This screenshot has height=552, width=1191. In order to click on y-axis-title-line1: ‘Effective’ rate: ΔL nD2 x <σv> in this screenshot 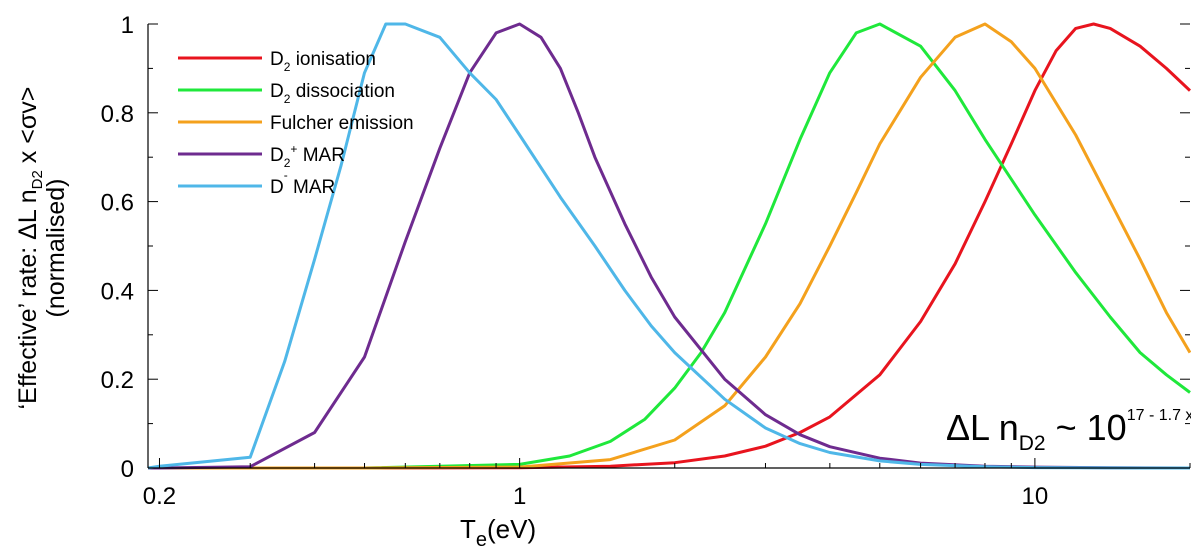, I will do `click(30, 248)`.